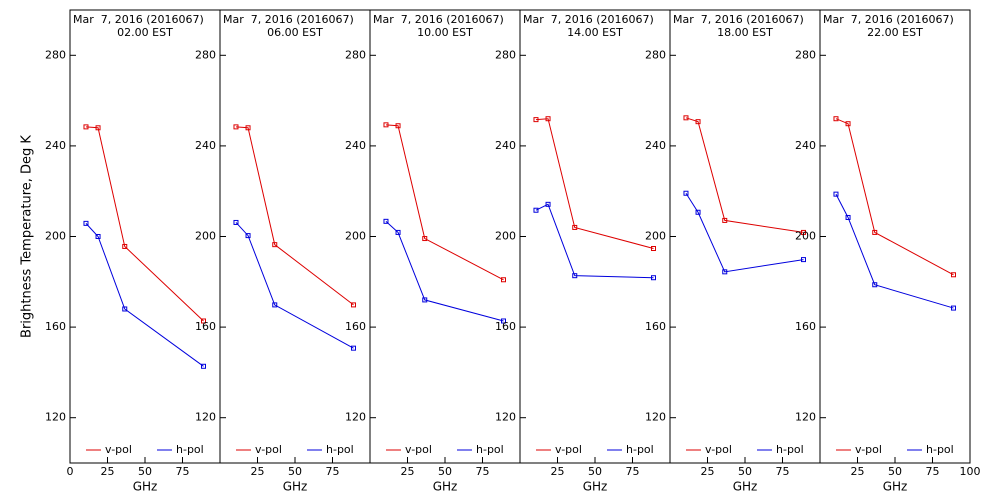 This screenshot has height=500, width=1000. Describe the element at coordinates (745, 32) in the screenshot. I see `panel-subtitle: 18.00 EST` at that location.